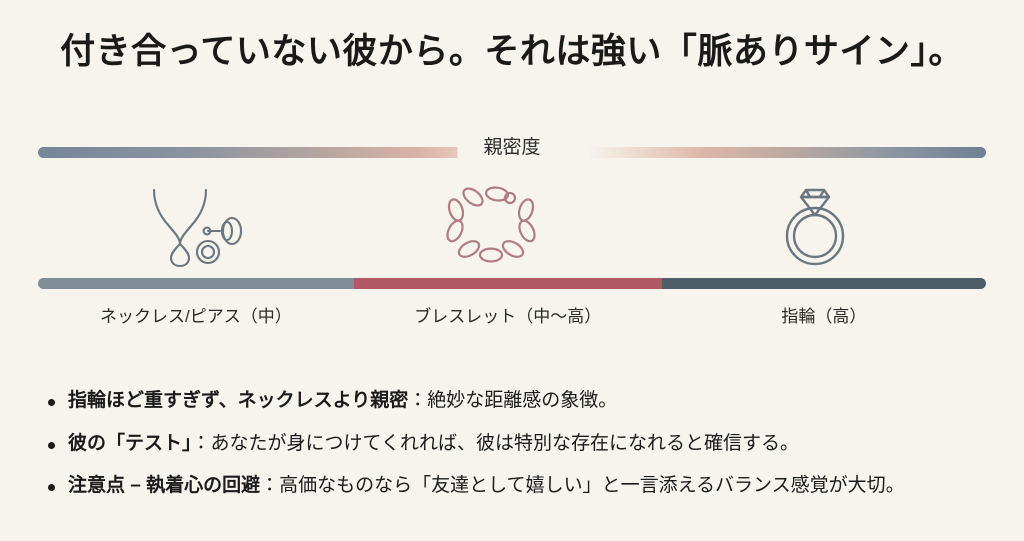 This screenshot has height=541, width=1024. I want to click on bullet-rest: ：高価なものなら「友達として嬉しい」と一言添えるバランス感覚が大切。, so click(582, 486).